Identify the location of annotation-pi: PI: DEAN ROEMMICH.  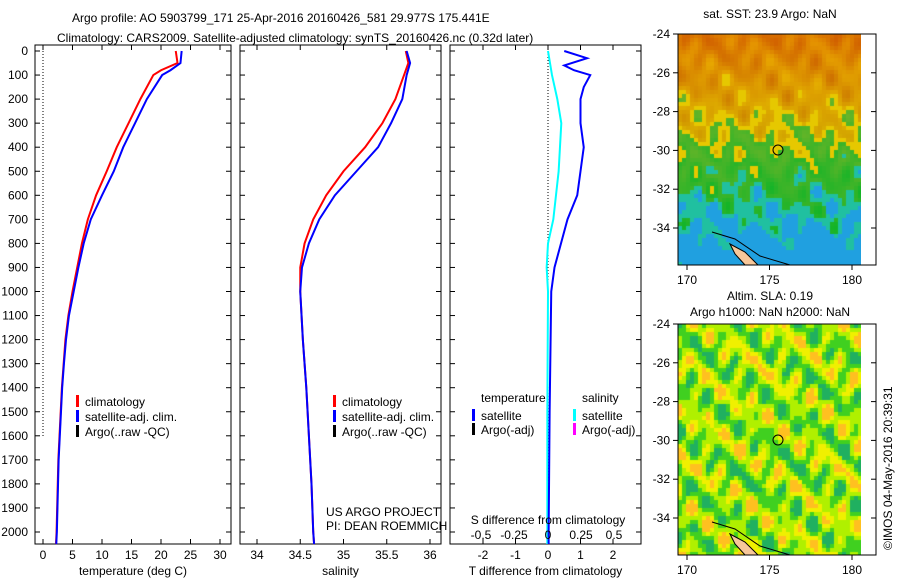
(386, 526).